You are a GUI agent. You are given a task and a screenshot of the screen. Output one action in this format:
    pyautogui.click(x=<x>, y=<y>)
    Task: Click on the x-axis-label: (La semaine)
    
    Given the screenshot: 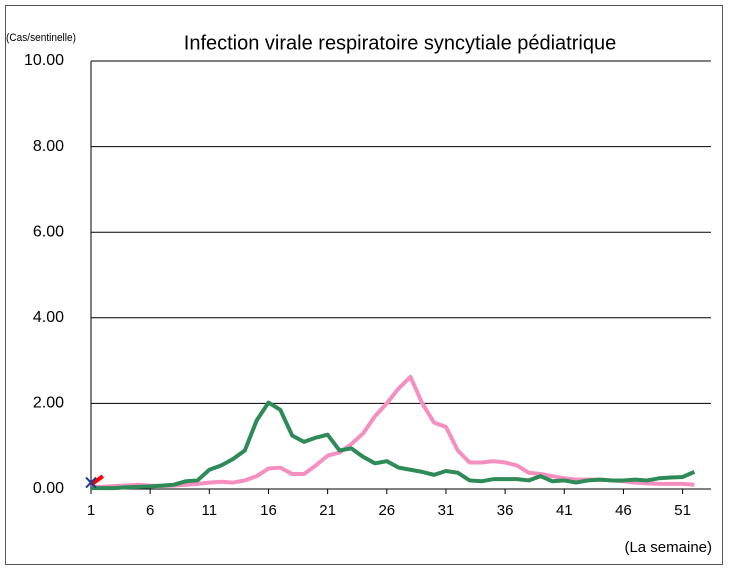 What is the action you would take?
    pyautogui.click(x=668, y=547)
    